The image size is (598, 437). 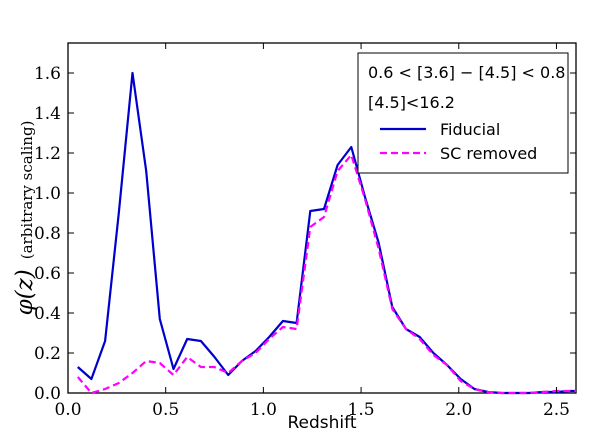 What do you see at coordinates (263, 410) in the screenshot?
I see `x-tick-label: 1.0` at bounding box center [263, 410].